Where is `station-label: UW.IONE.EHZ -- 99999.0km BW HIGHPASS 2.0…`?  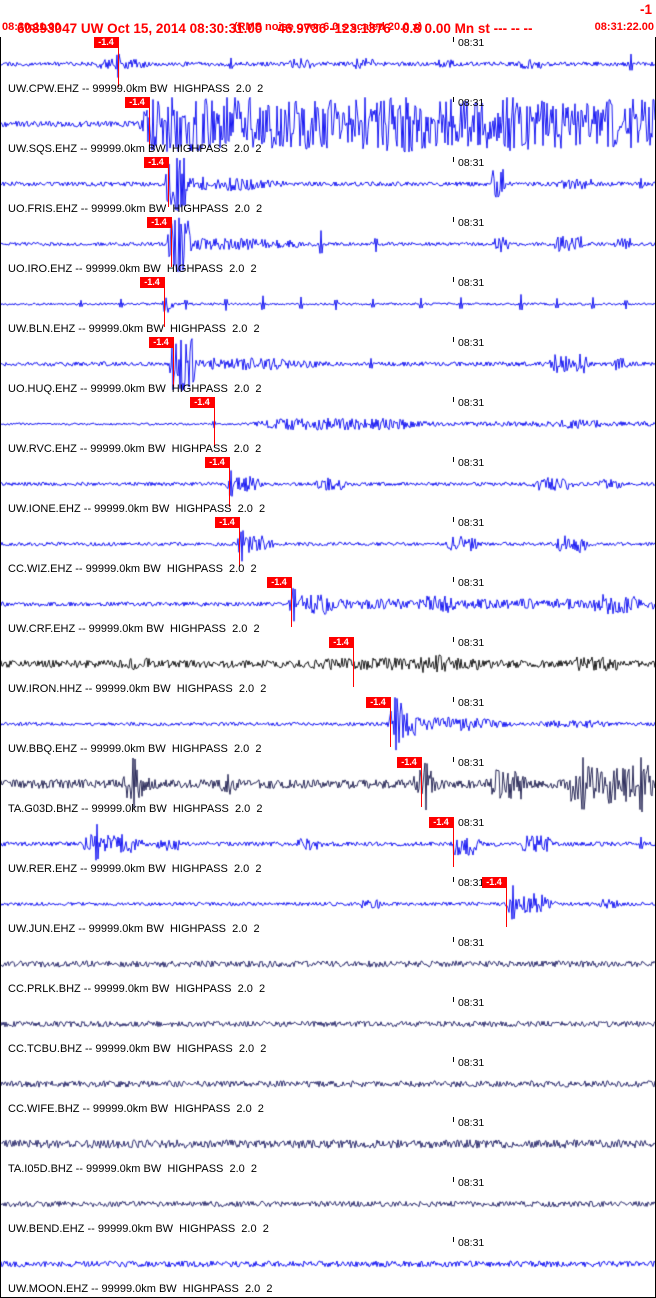
station-label: UW.IONE.EHZ -- 99999.0km BW HIGHPASS 2.0… is located at coordinates (137, 509).